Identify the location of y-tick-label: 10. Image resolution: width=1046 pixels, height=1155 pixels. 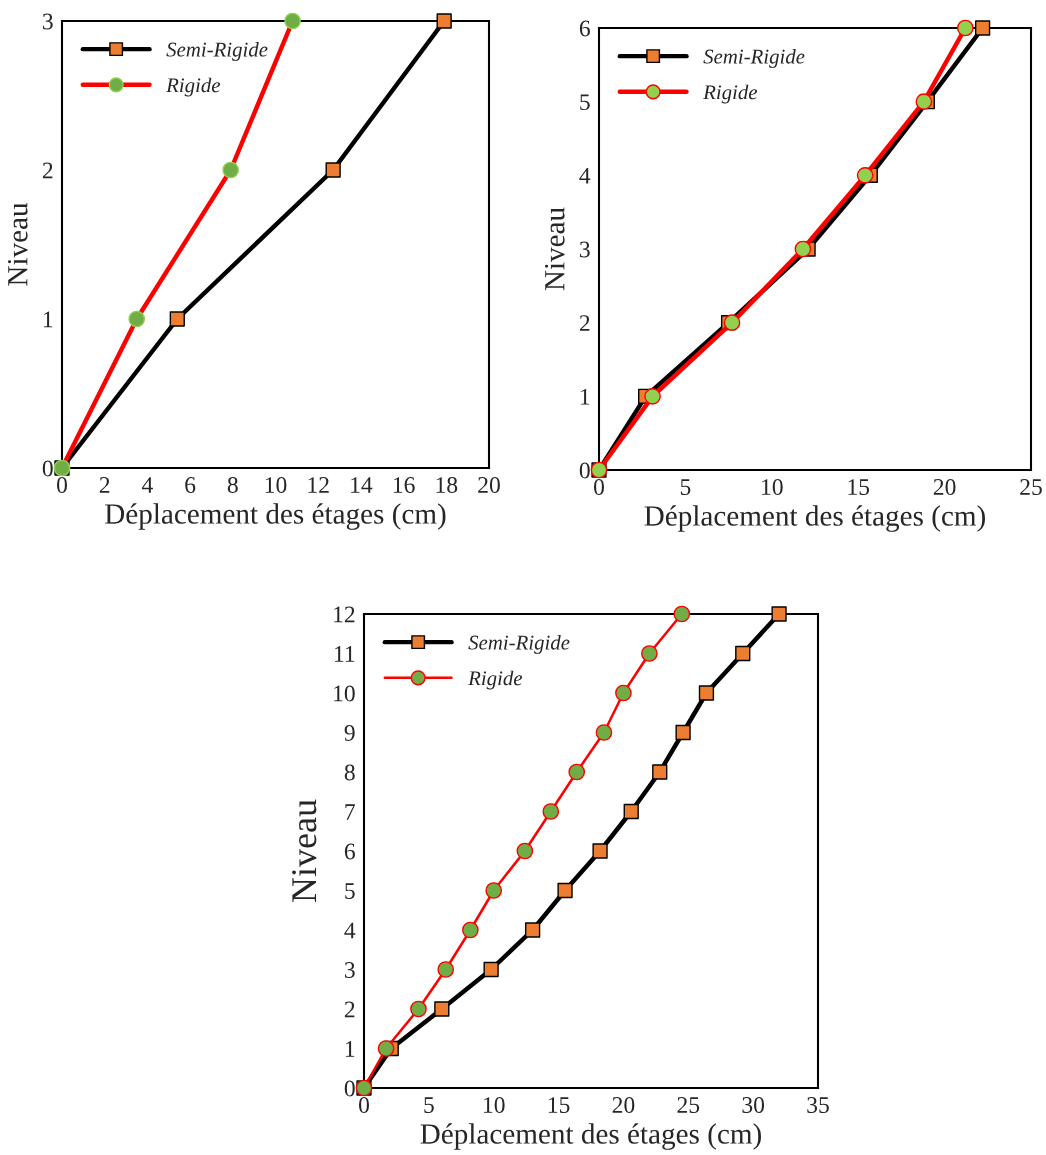
(344, 693).